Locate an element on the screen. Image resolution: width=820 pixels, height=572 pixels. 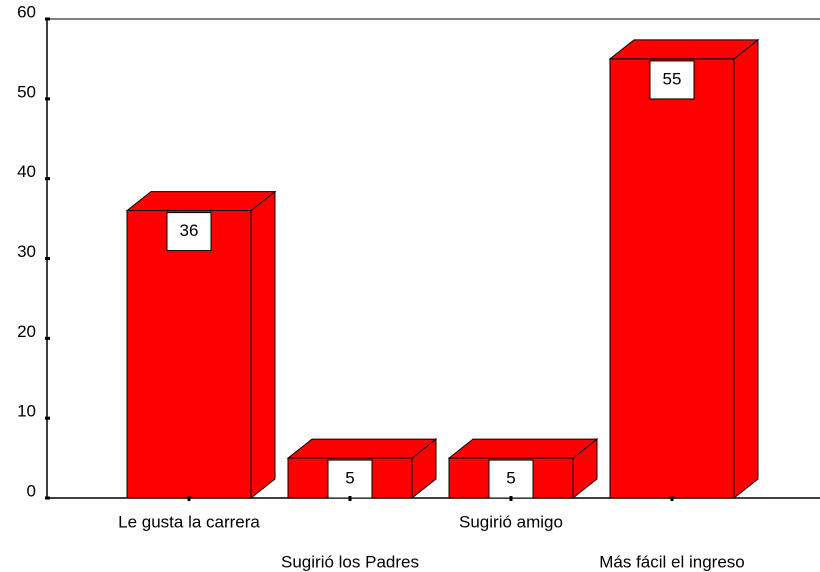
x-tick-label: Más fácil el ingreso is located at coordinates (672, 561).